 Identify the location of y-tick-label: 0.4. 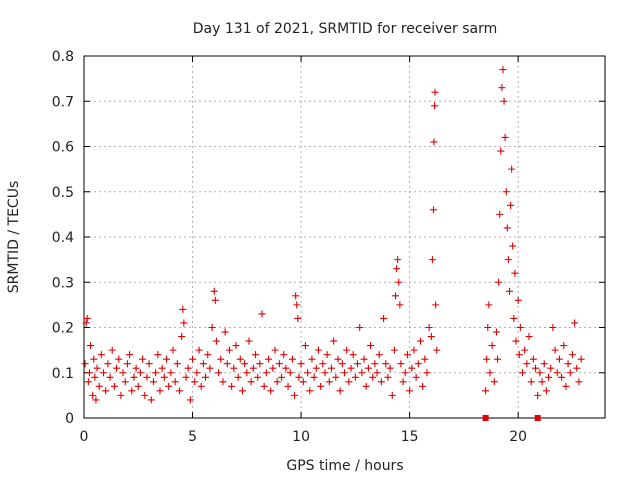
(63, 238).